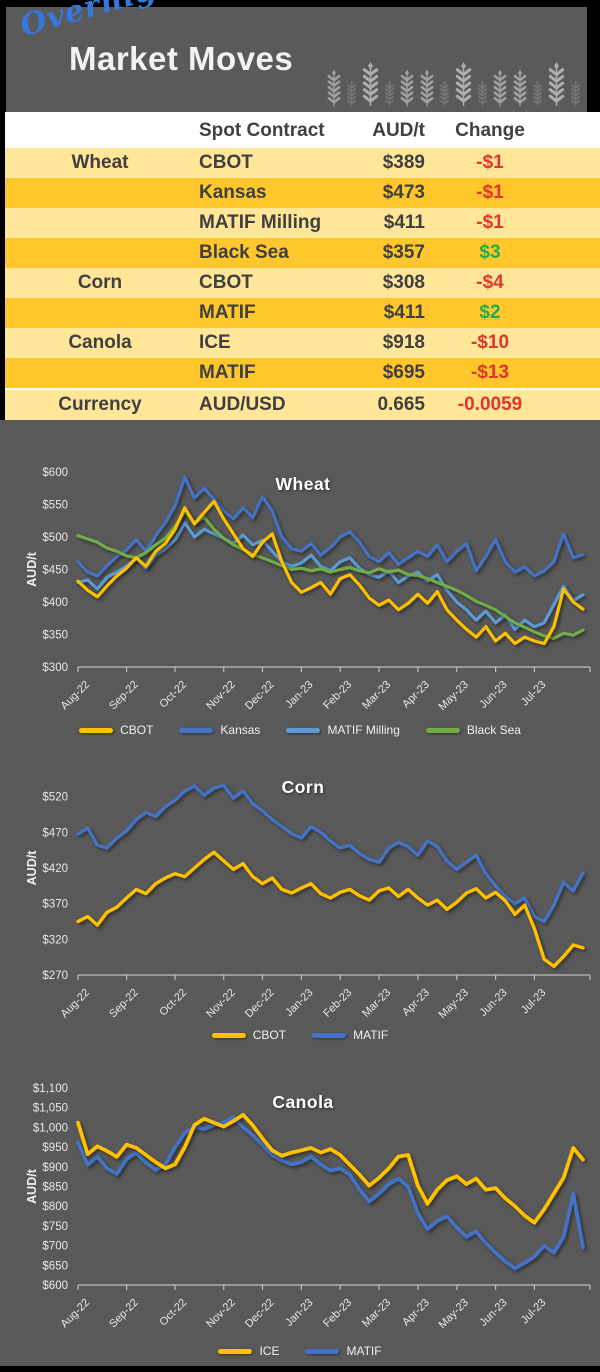 Image resolution: width=600 pixels, height=1372 pixels. What do you see at coordinates (55, 603) in the screenshot?
I see `y-tick-label: $400` at bounding box center [55, 603].